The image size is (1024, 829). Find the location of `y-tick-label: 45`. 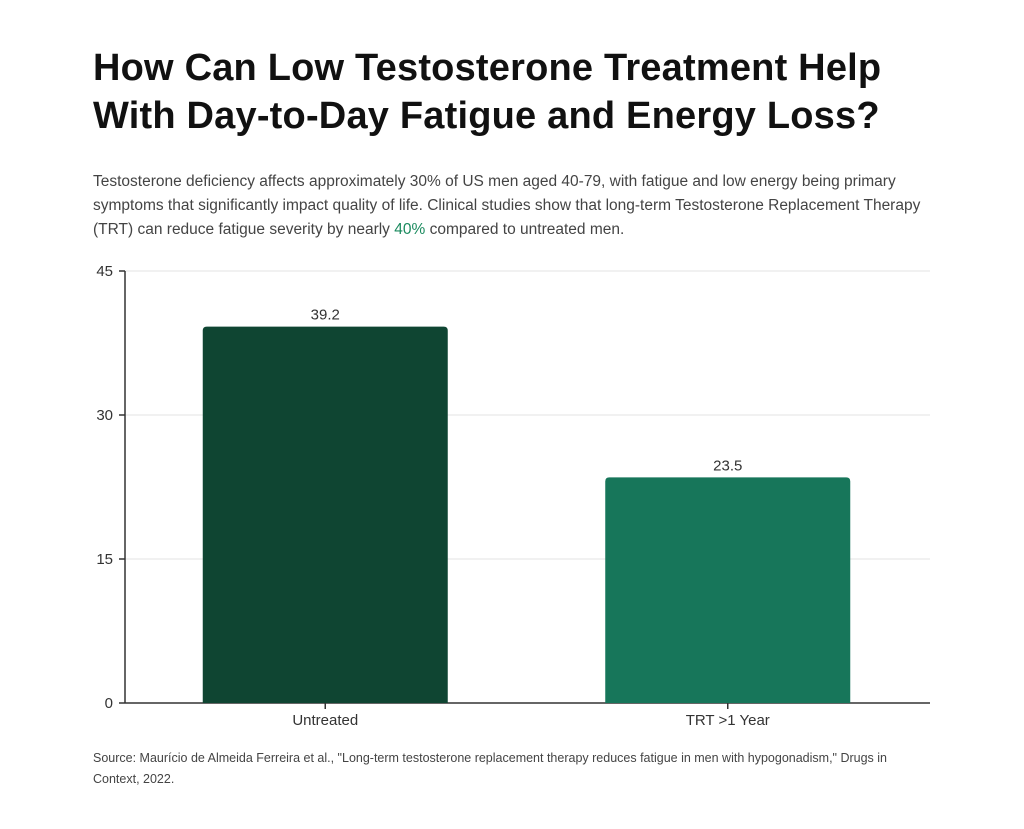

y-tick-label: 45 is located at coordinates (104, 271).